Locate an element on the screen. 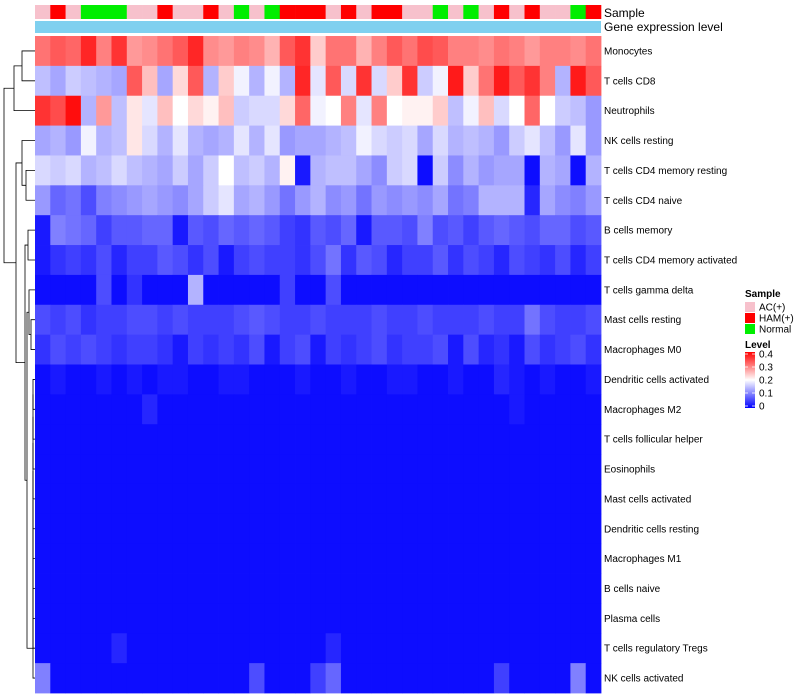  level-tick-label: 0.4 is located at coordinates (766, 355).